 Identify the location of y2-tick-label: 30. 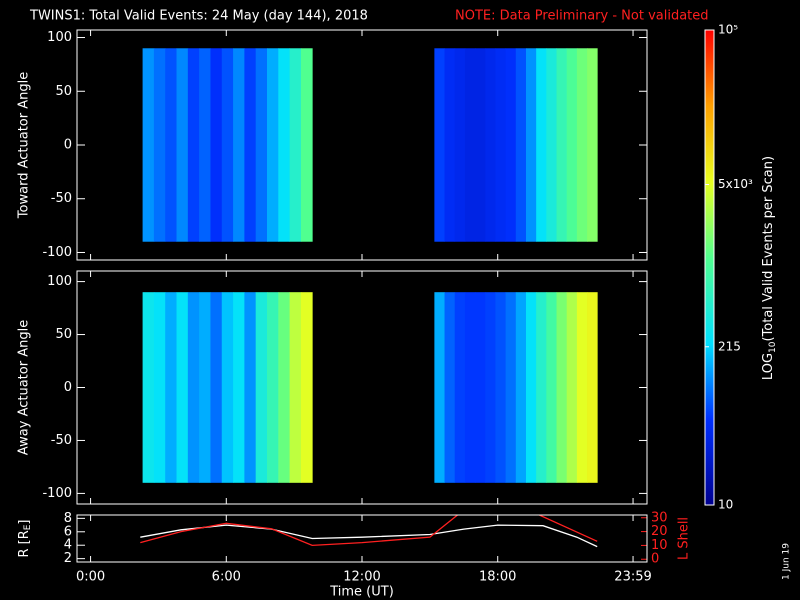
(659, 517).